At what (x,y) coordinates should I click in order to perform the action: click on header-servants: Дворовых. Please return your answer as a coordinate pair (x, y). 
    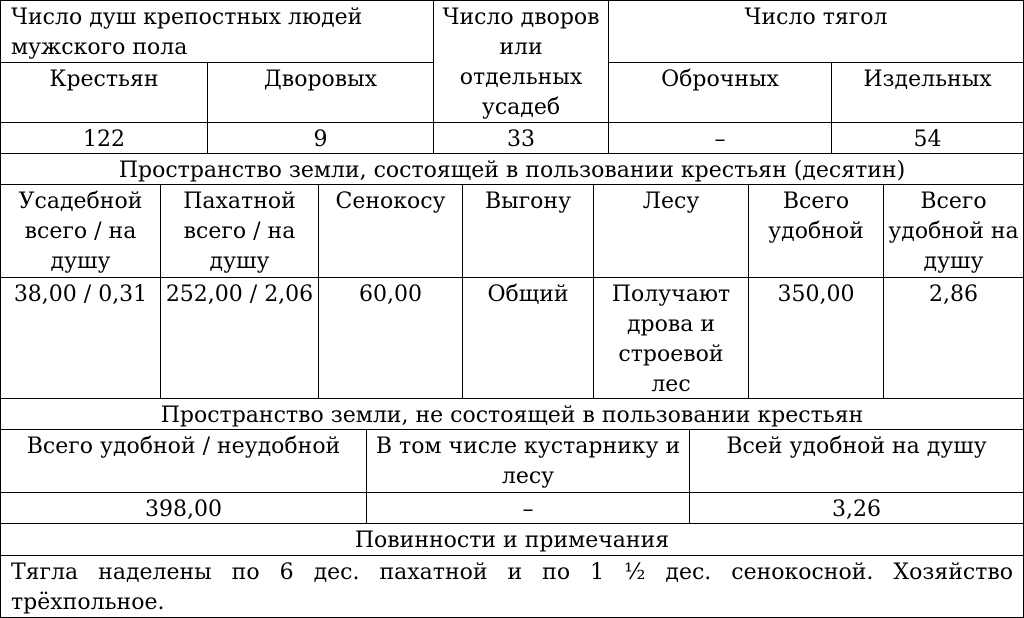
    Looking at the image, I should click on (320, 92).